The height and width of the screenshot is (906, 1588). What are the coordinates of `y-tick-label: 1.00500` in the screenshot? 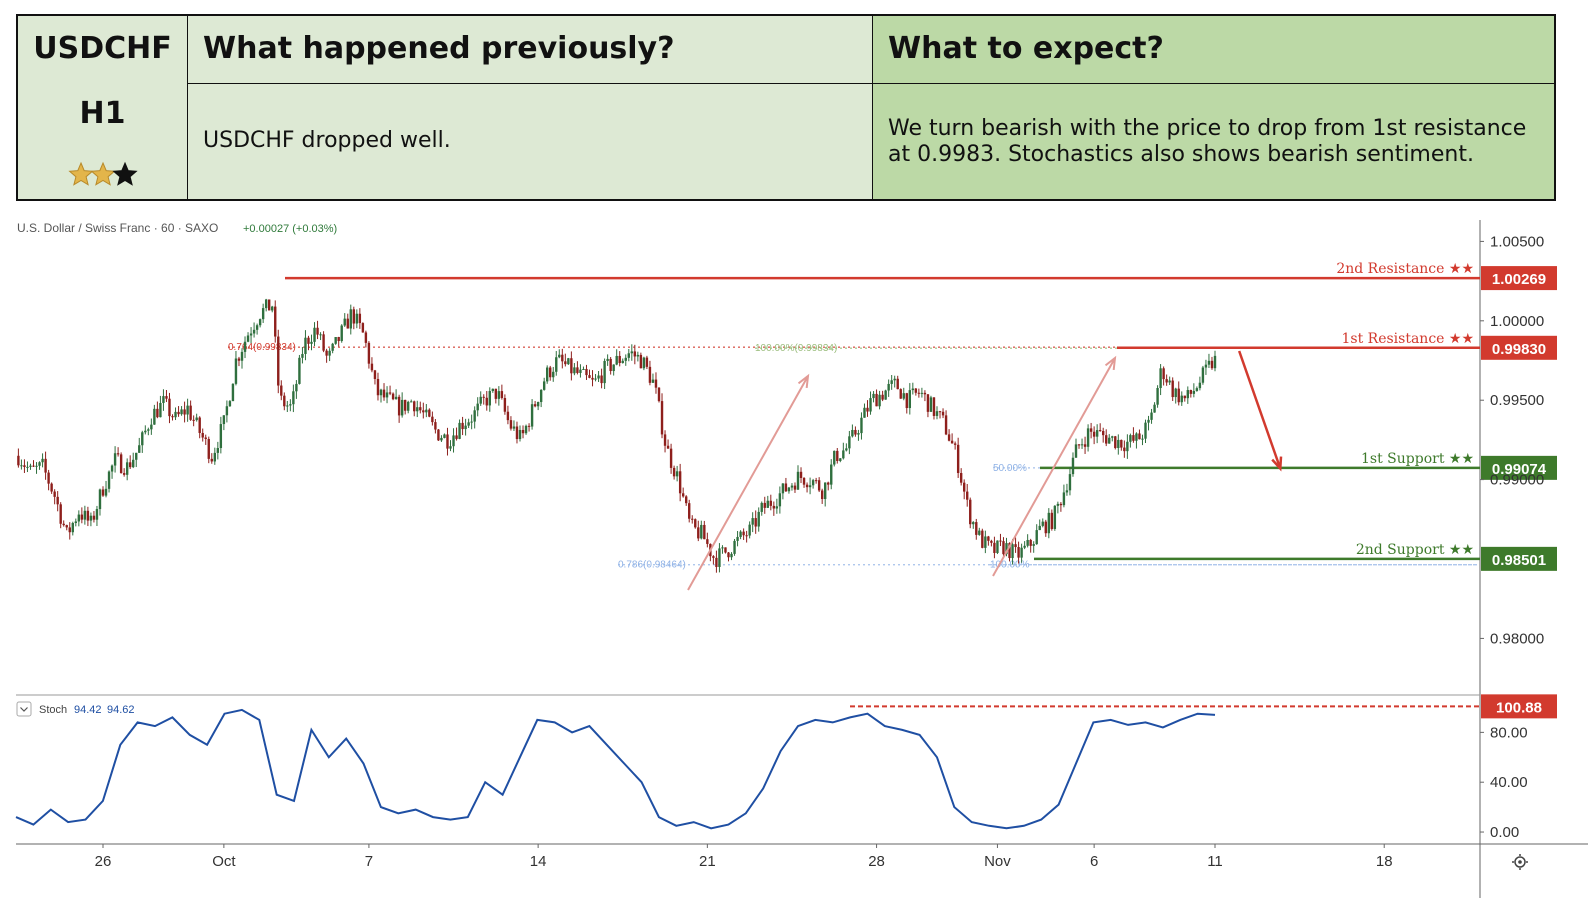 It's located at (1517, 241).